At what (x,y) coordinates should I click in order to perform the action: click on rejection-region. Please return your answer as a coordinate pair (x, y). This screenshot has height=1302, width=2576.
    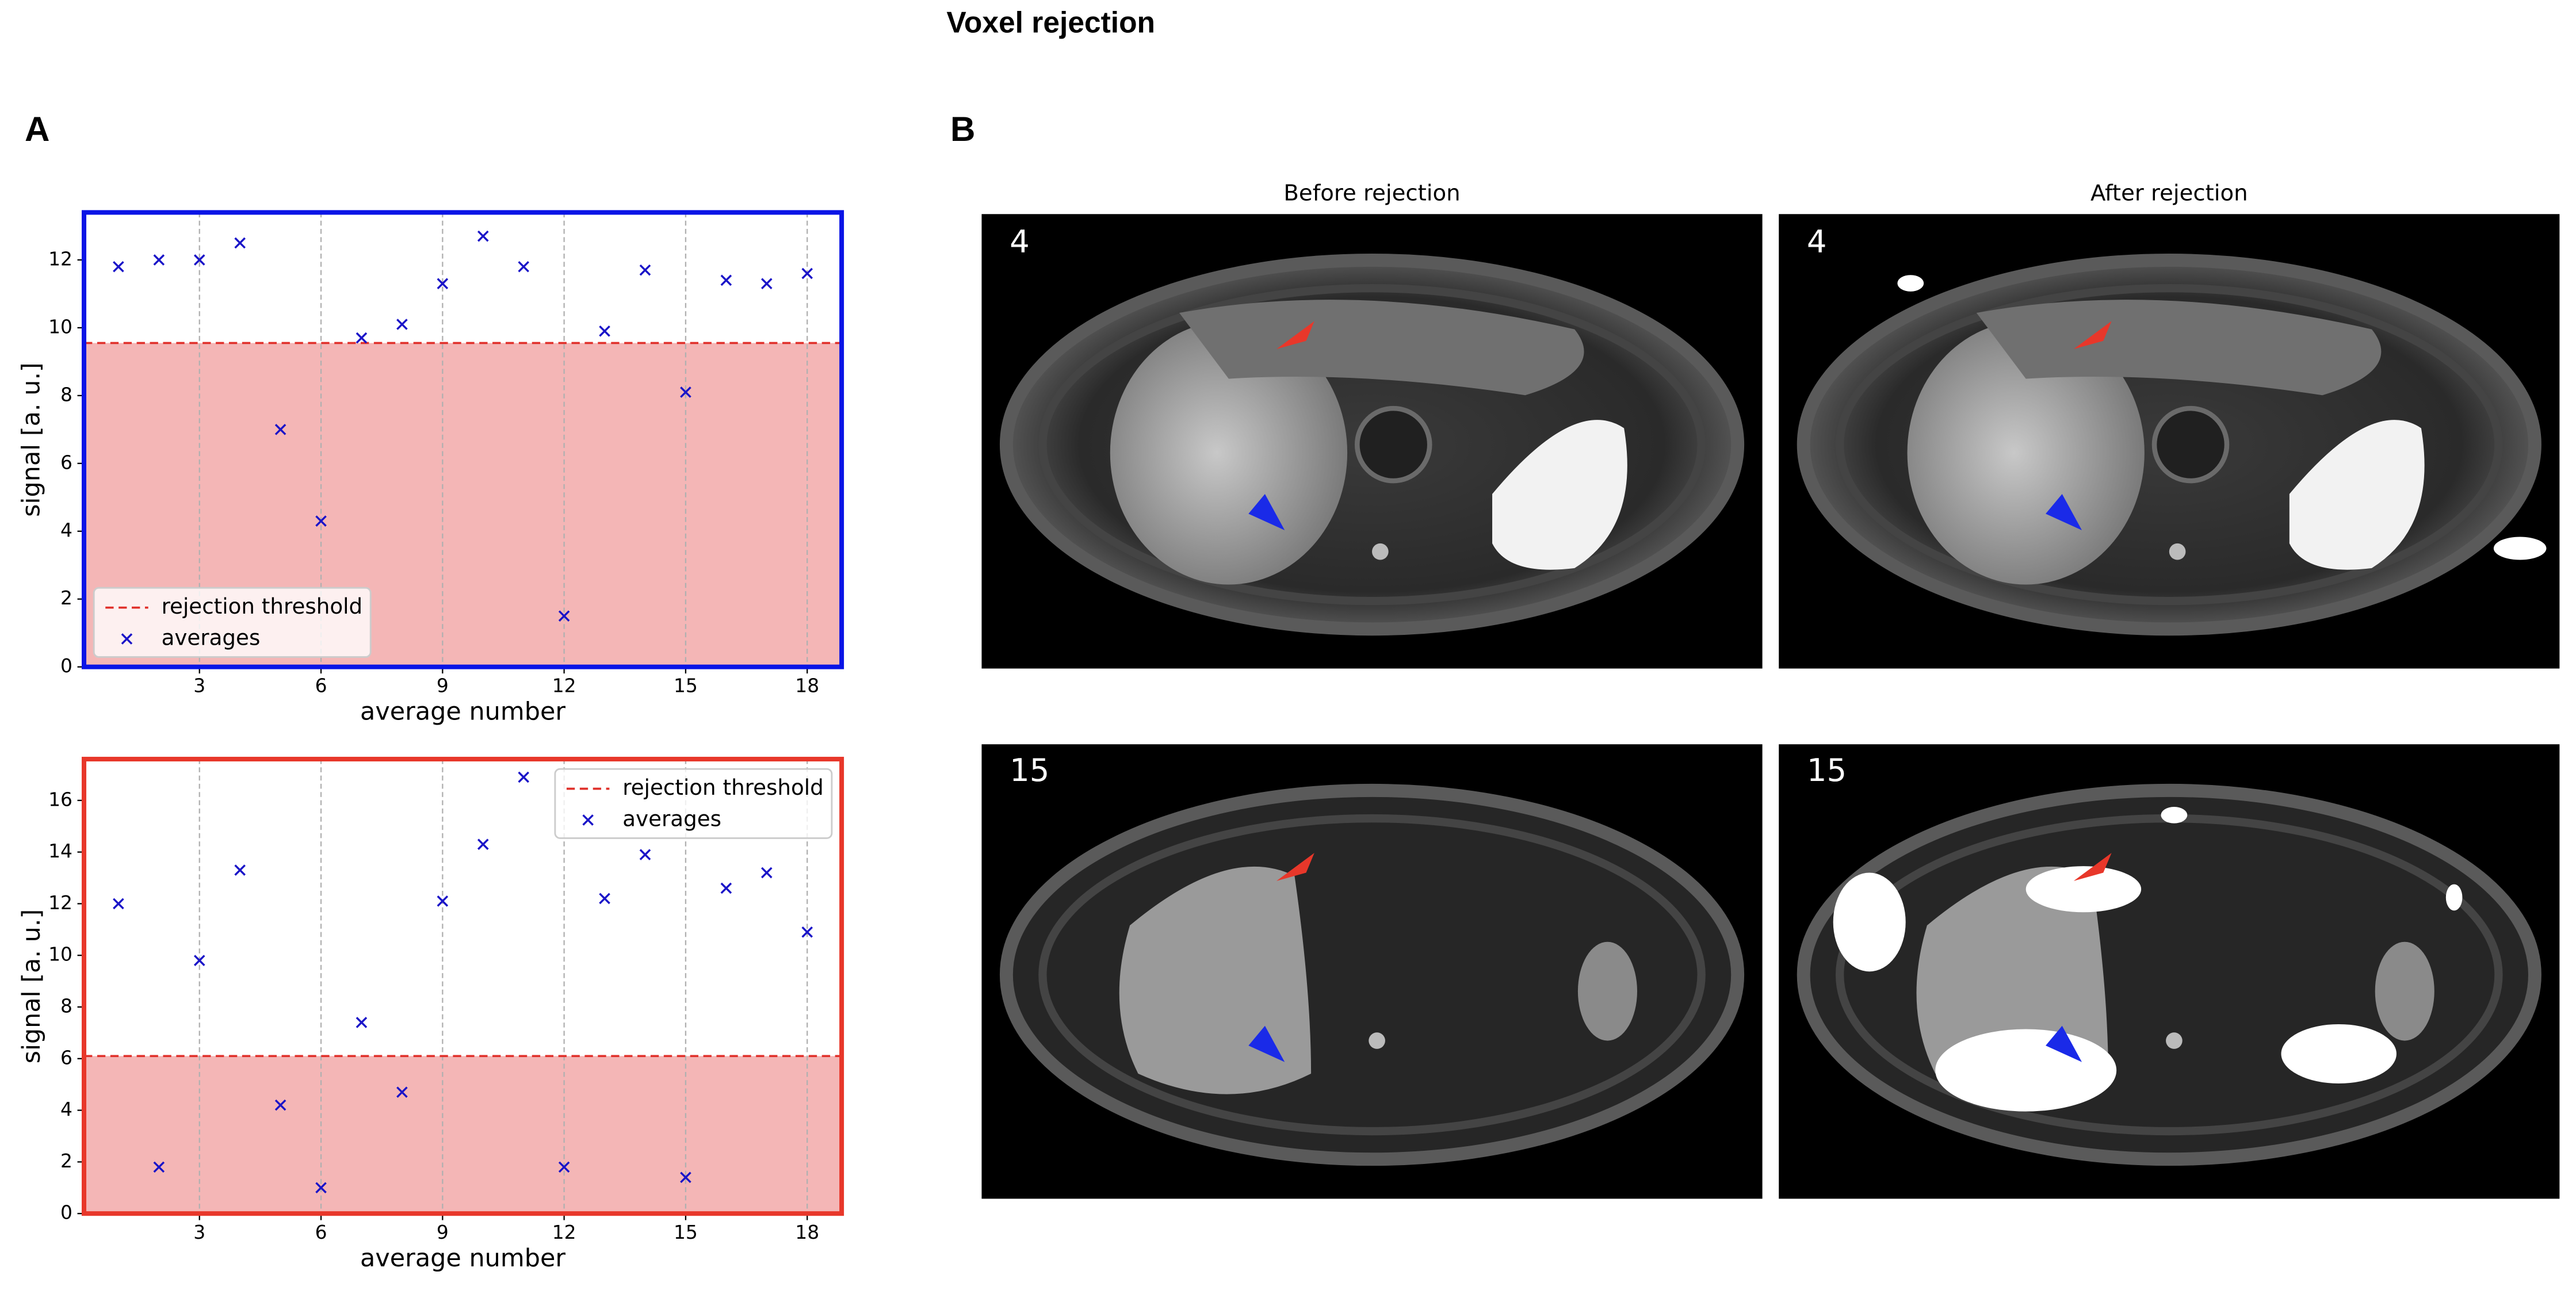
    Looking at the image, I should click on (463, 1135).